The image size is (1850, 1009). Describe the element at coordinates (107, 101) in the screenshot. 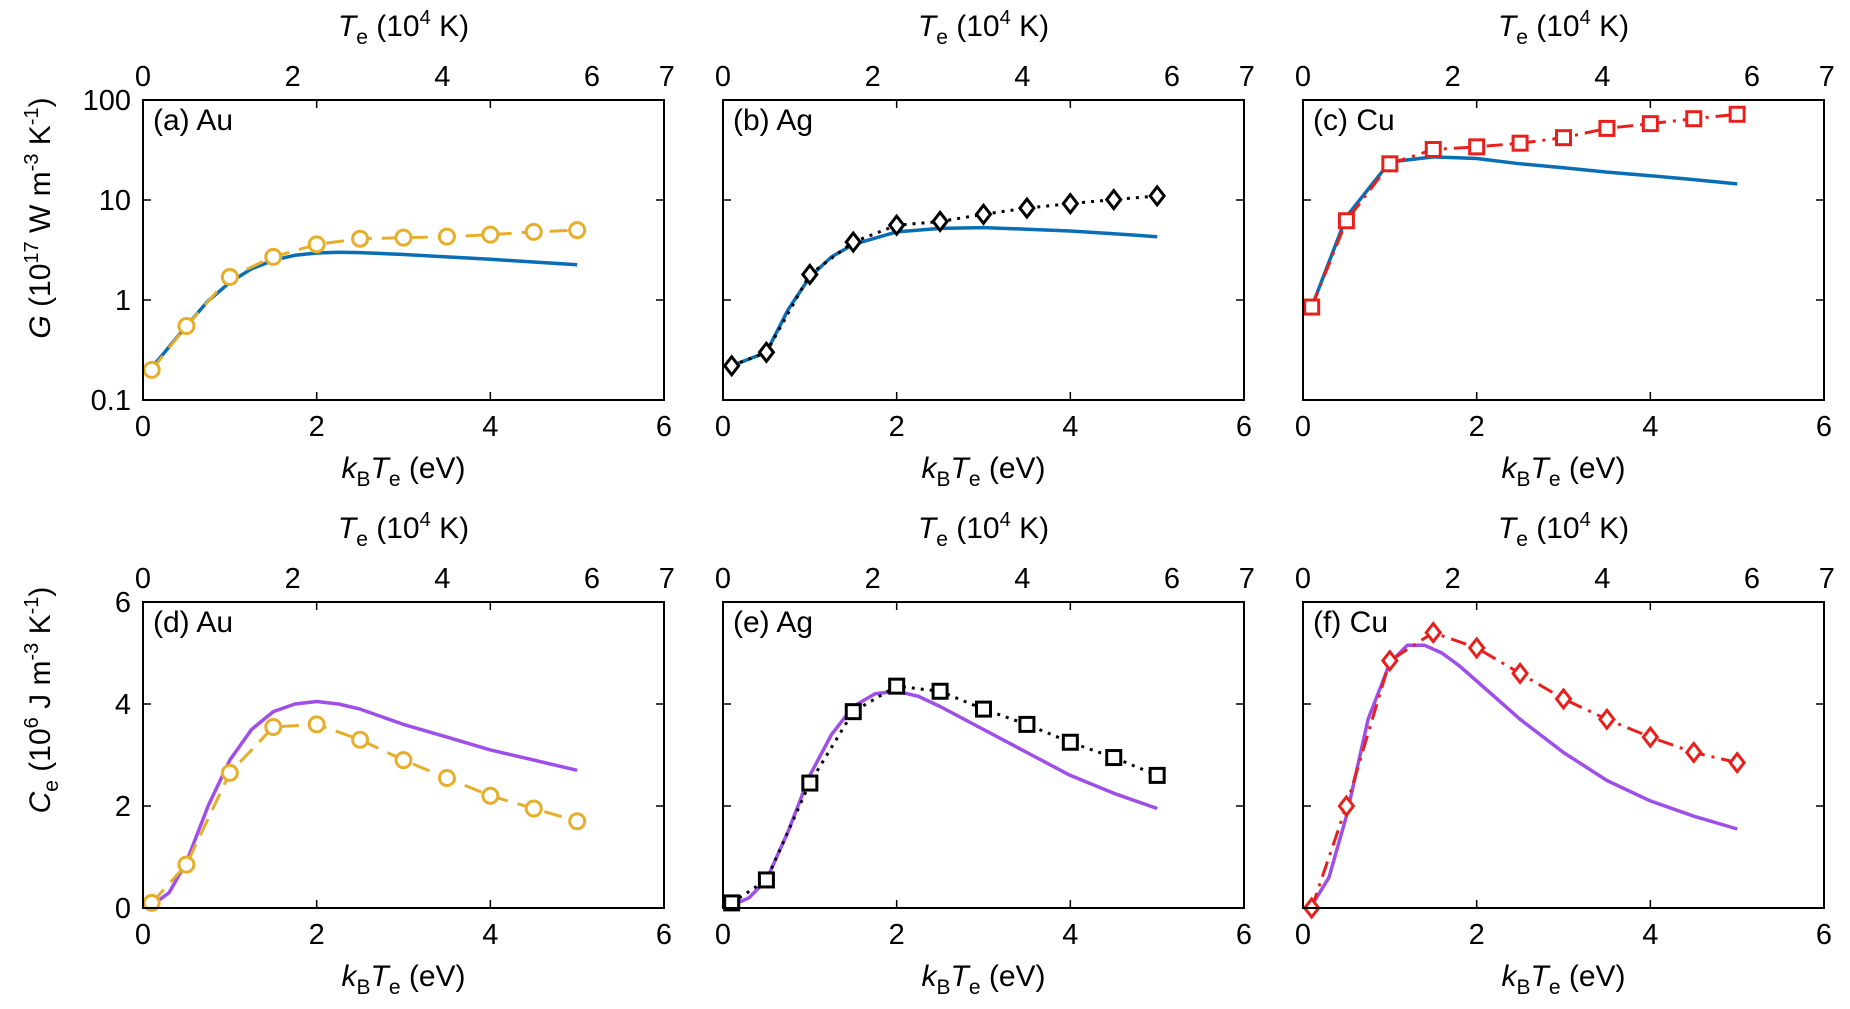

I see `y-tick-label: 100` at that location.